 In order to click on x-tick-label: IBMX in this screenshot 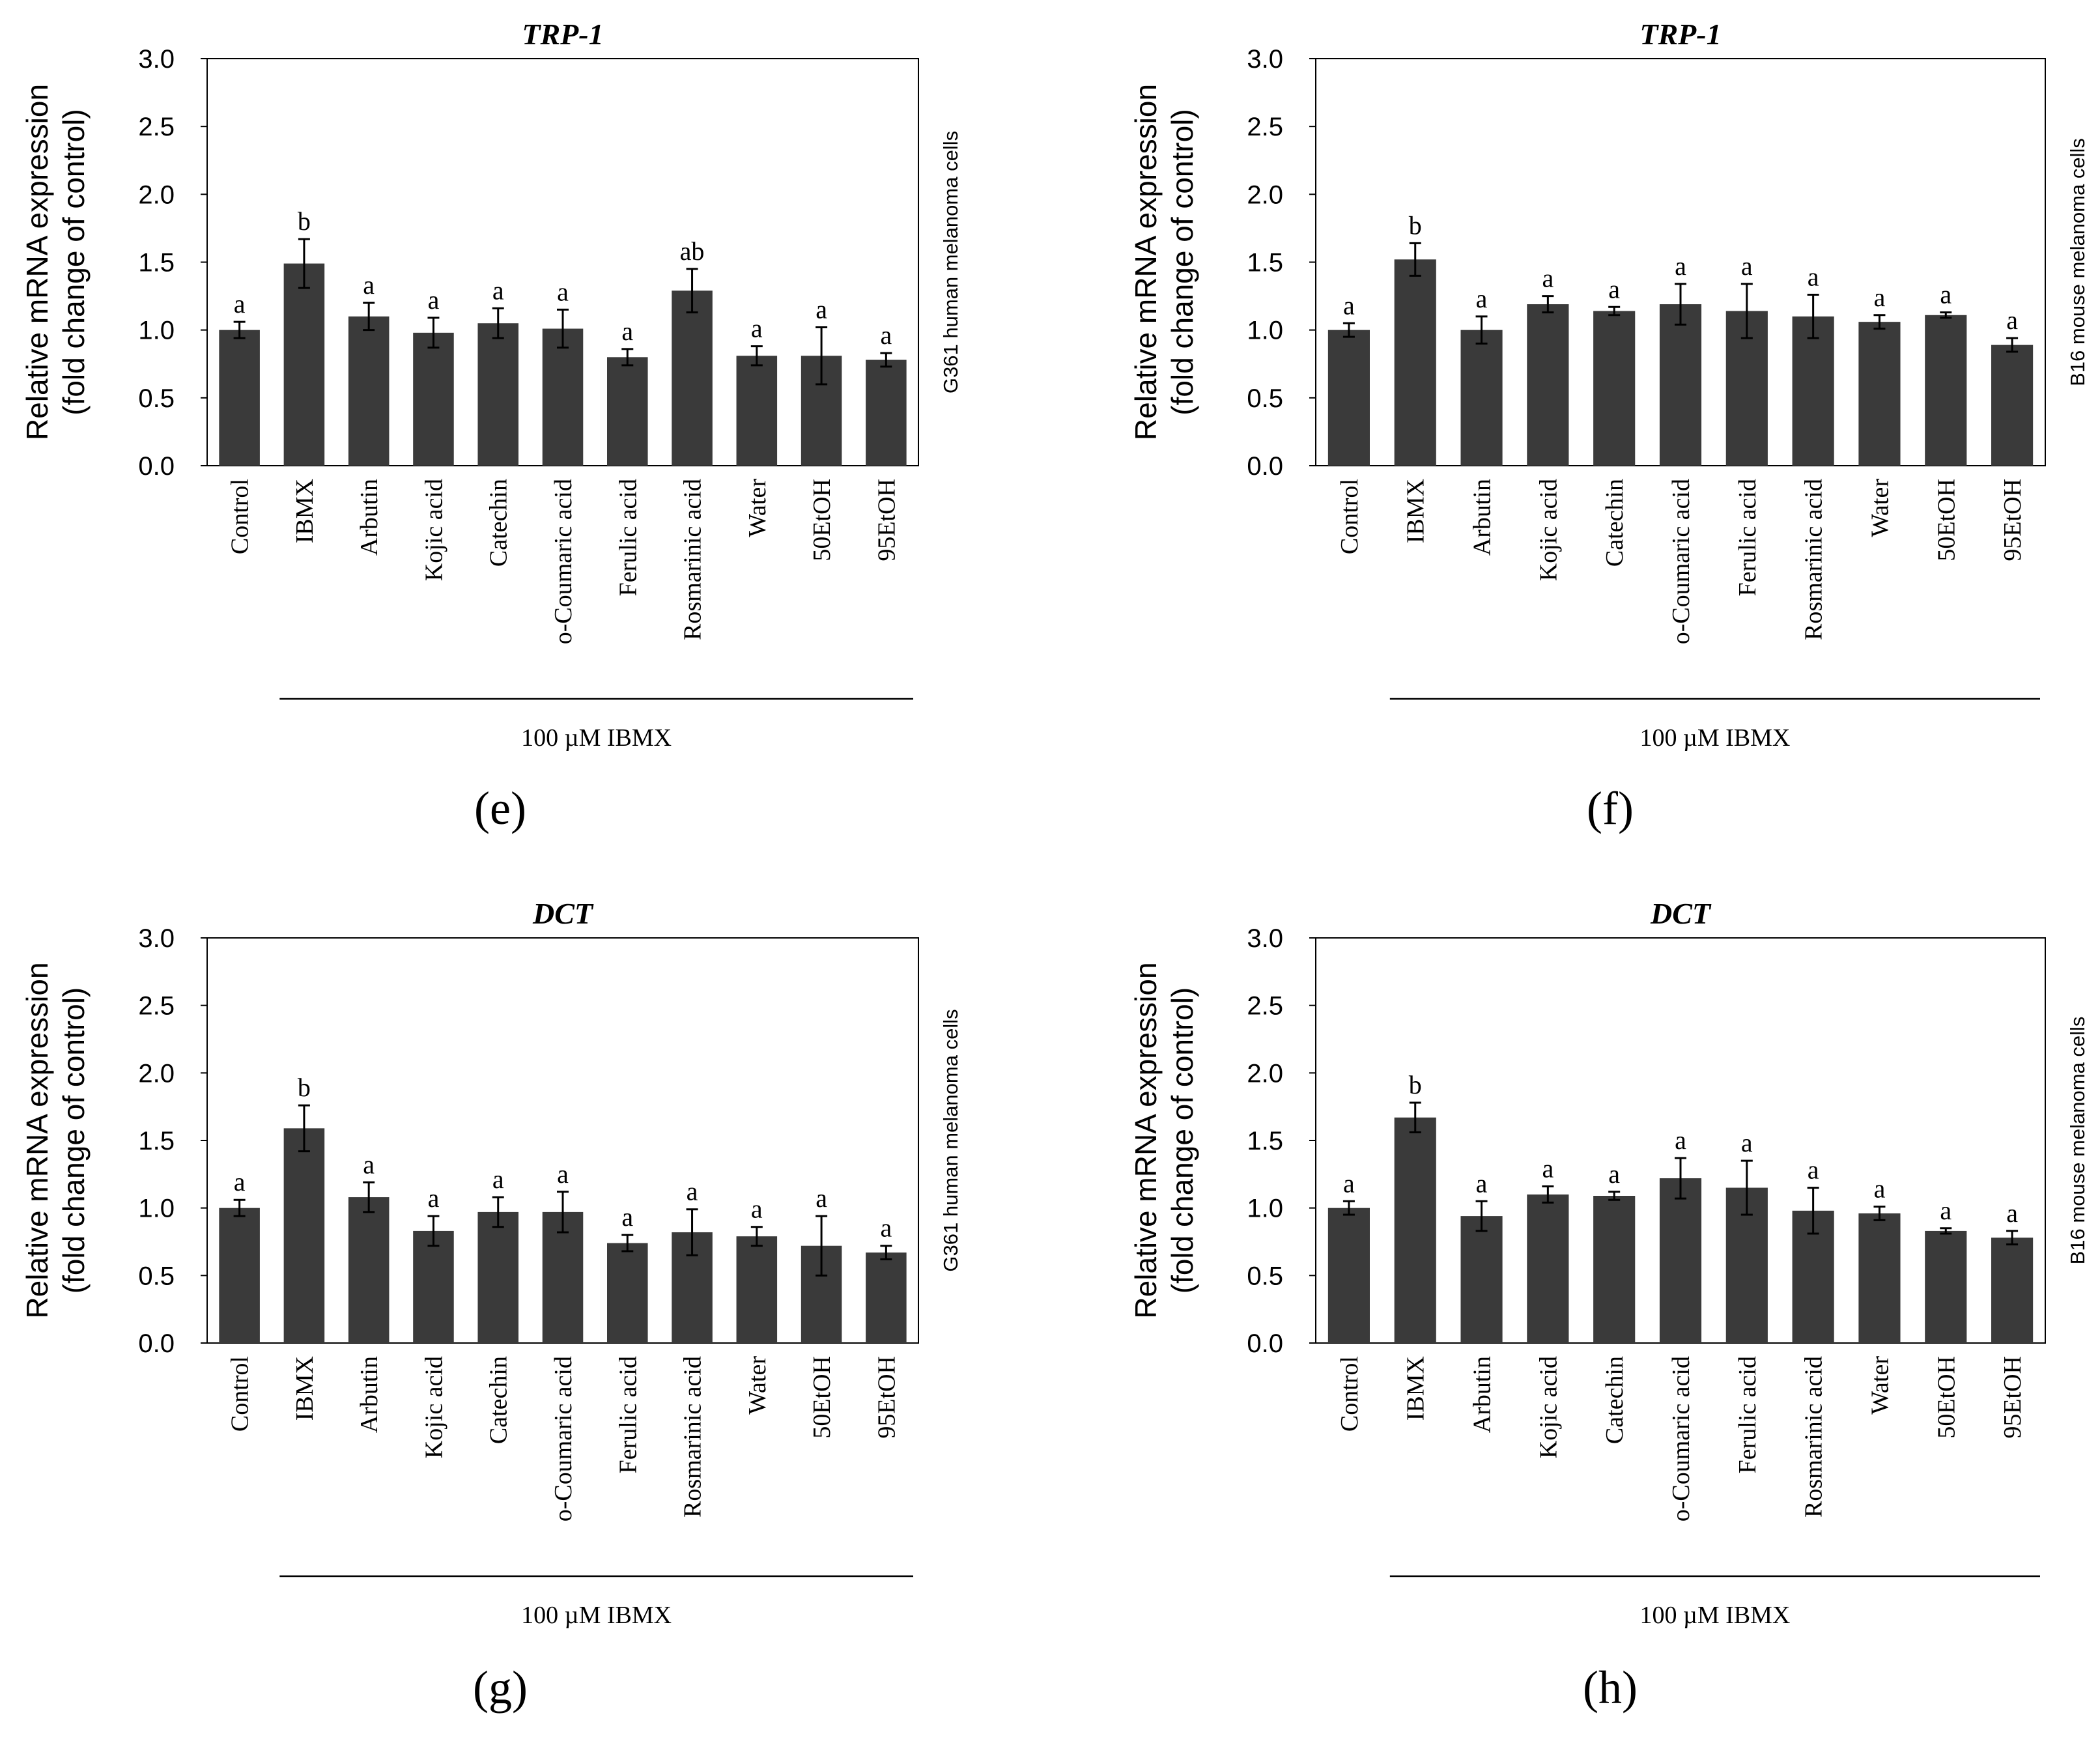, I will do `click(1416, 511)`.